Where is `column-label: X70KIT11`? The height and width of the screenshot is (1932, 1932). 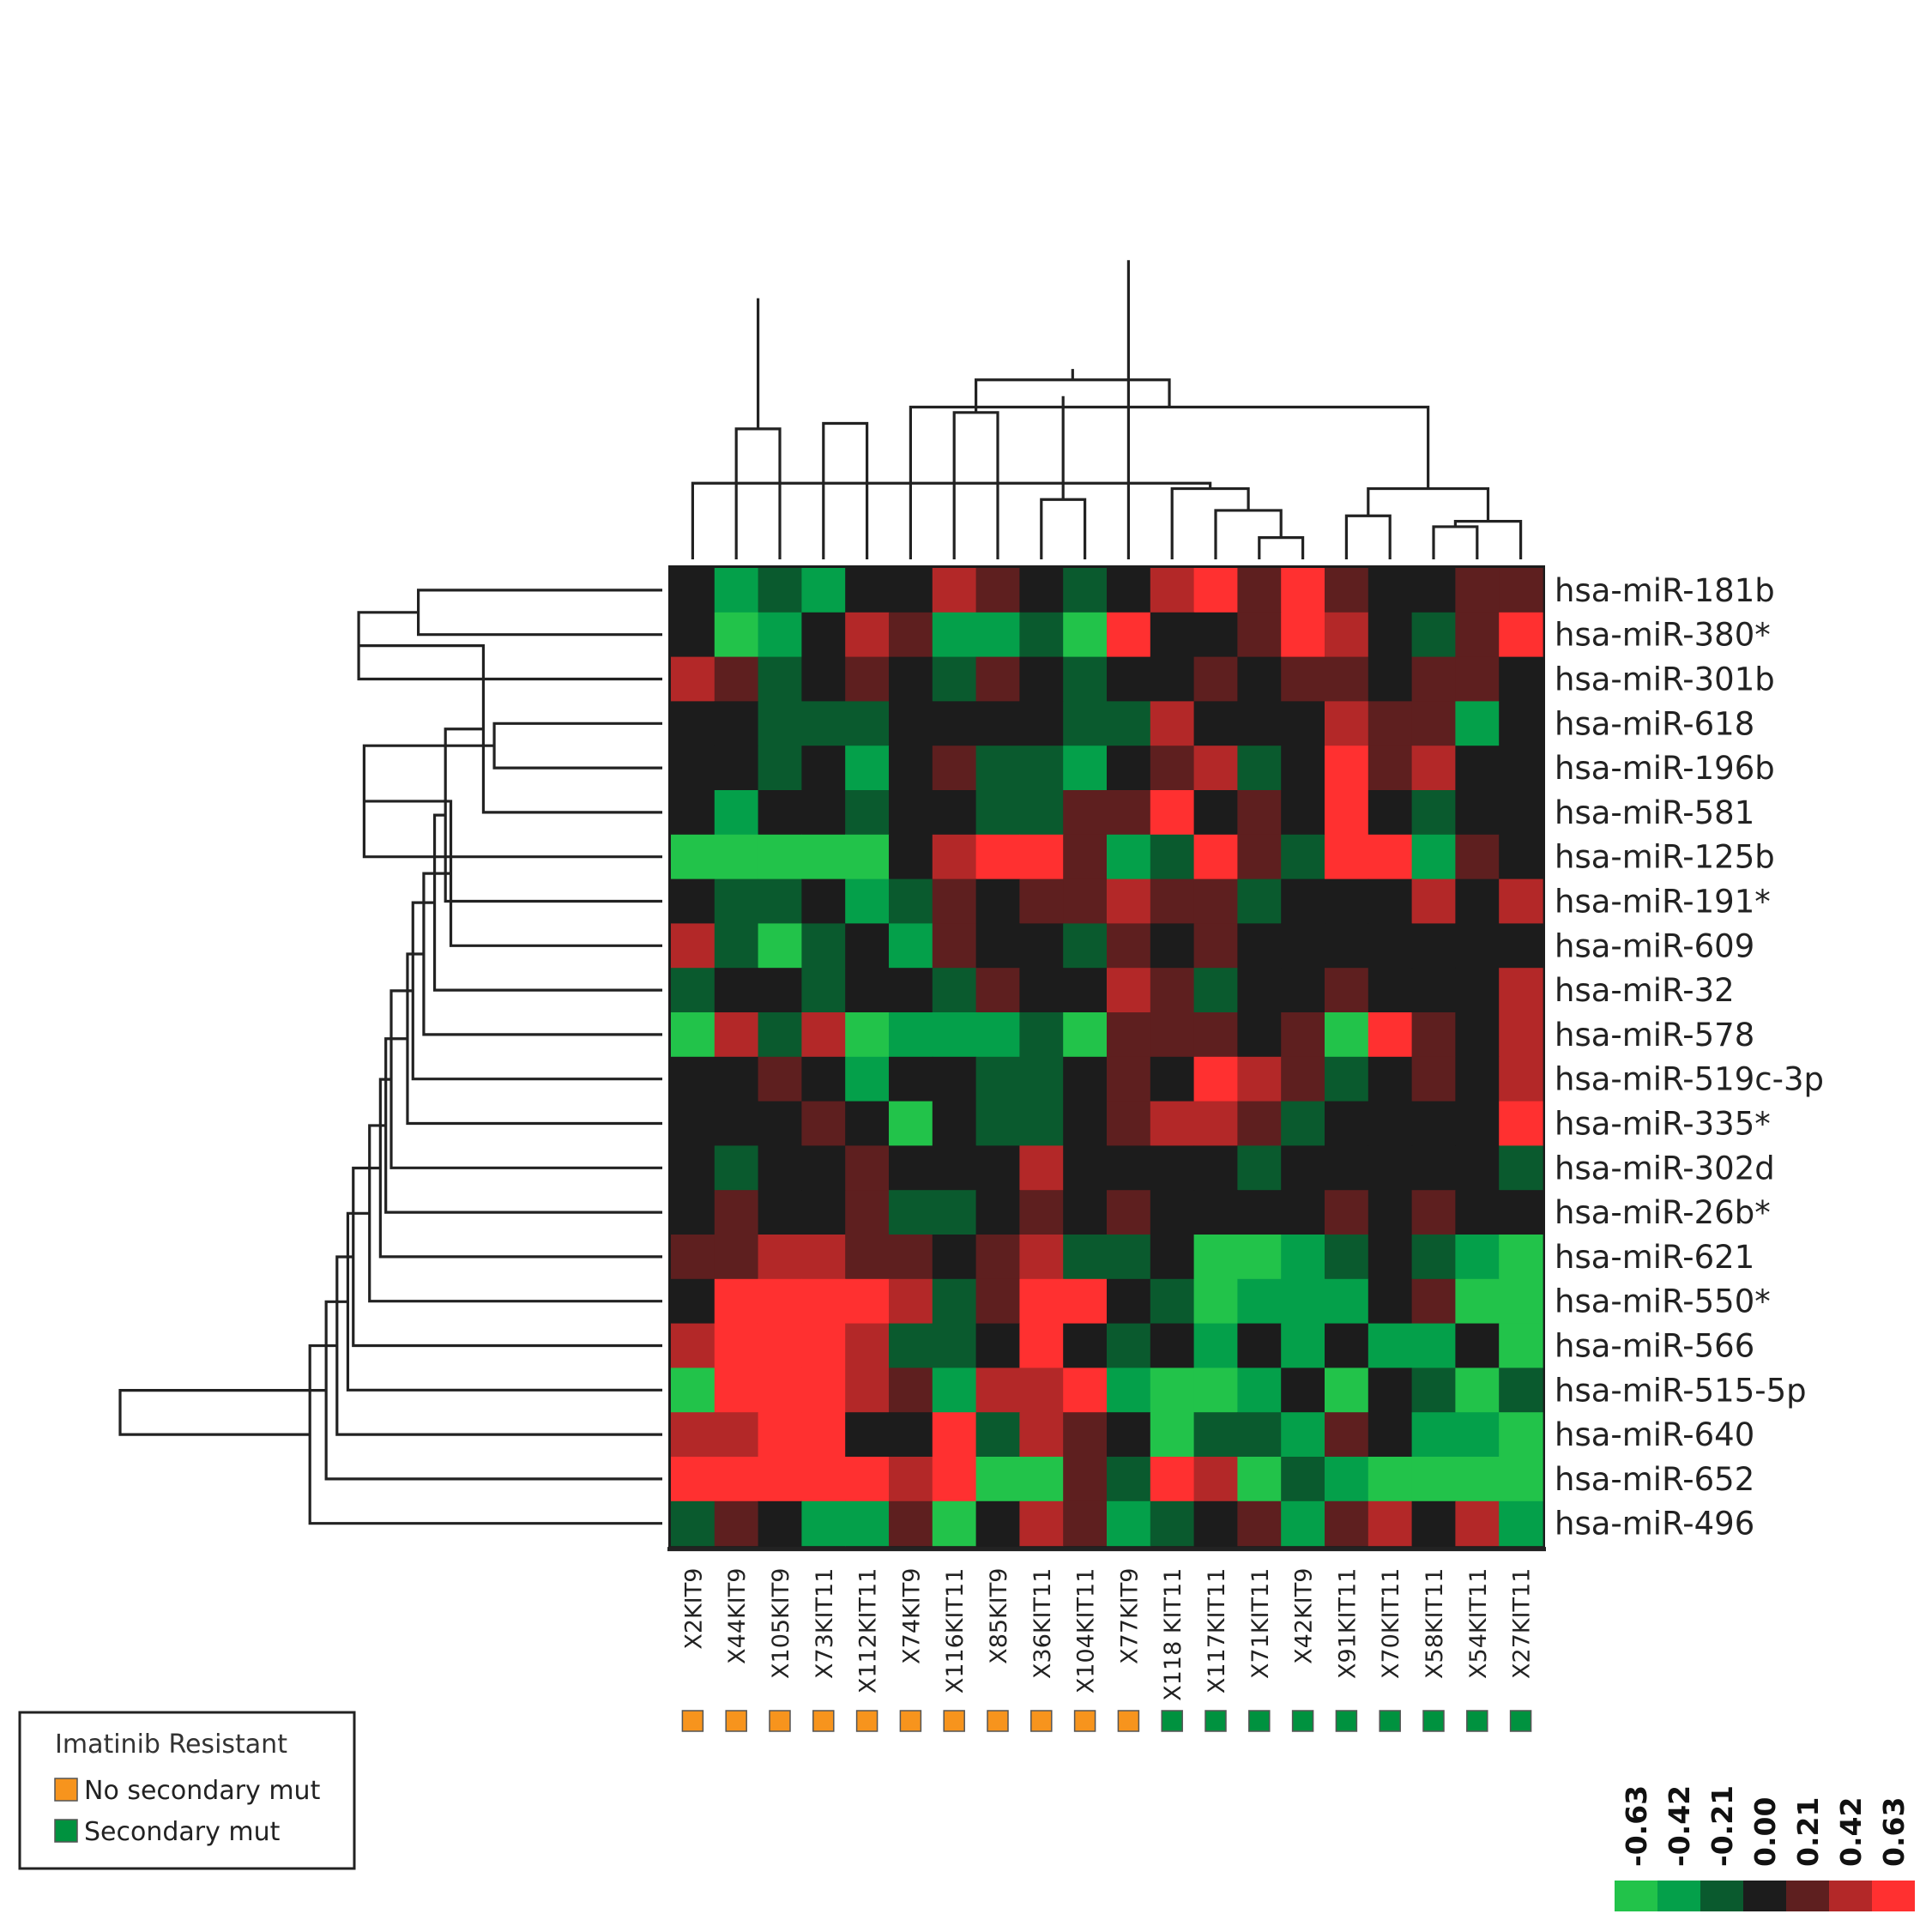 column-label: X70KIT11 is located at coordinates (1391, 1623).